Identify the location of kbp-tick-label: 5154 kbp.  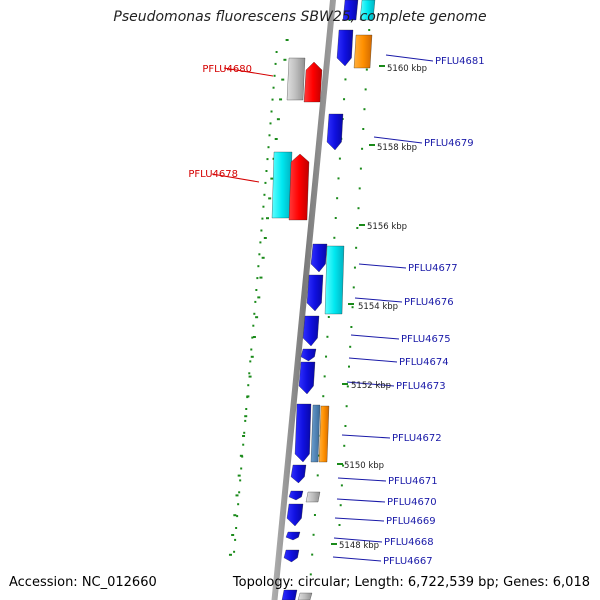
(378, 307).